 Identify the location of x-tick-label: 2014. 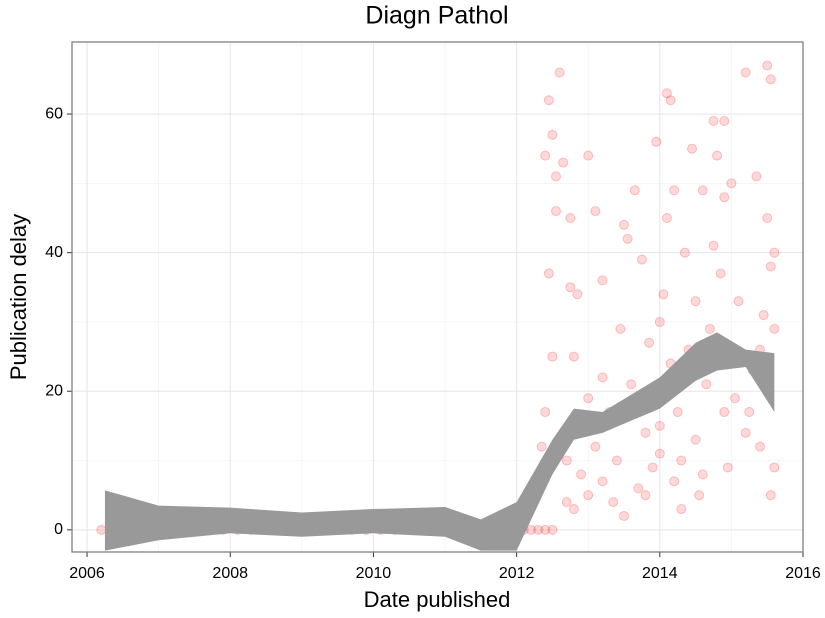
(660, 573).